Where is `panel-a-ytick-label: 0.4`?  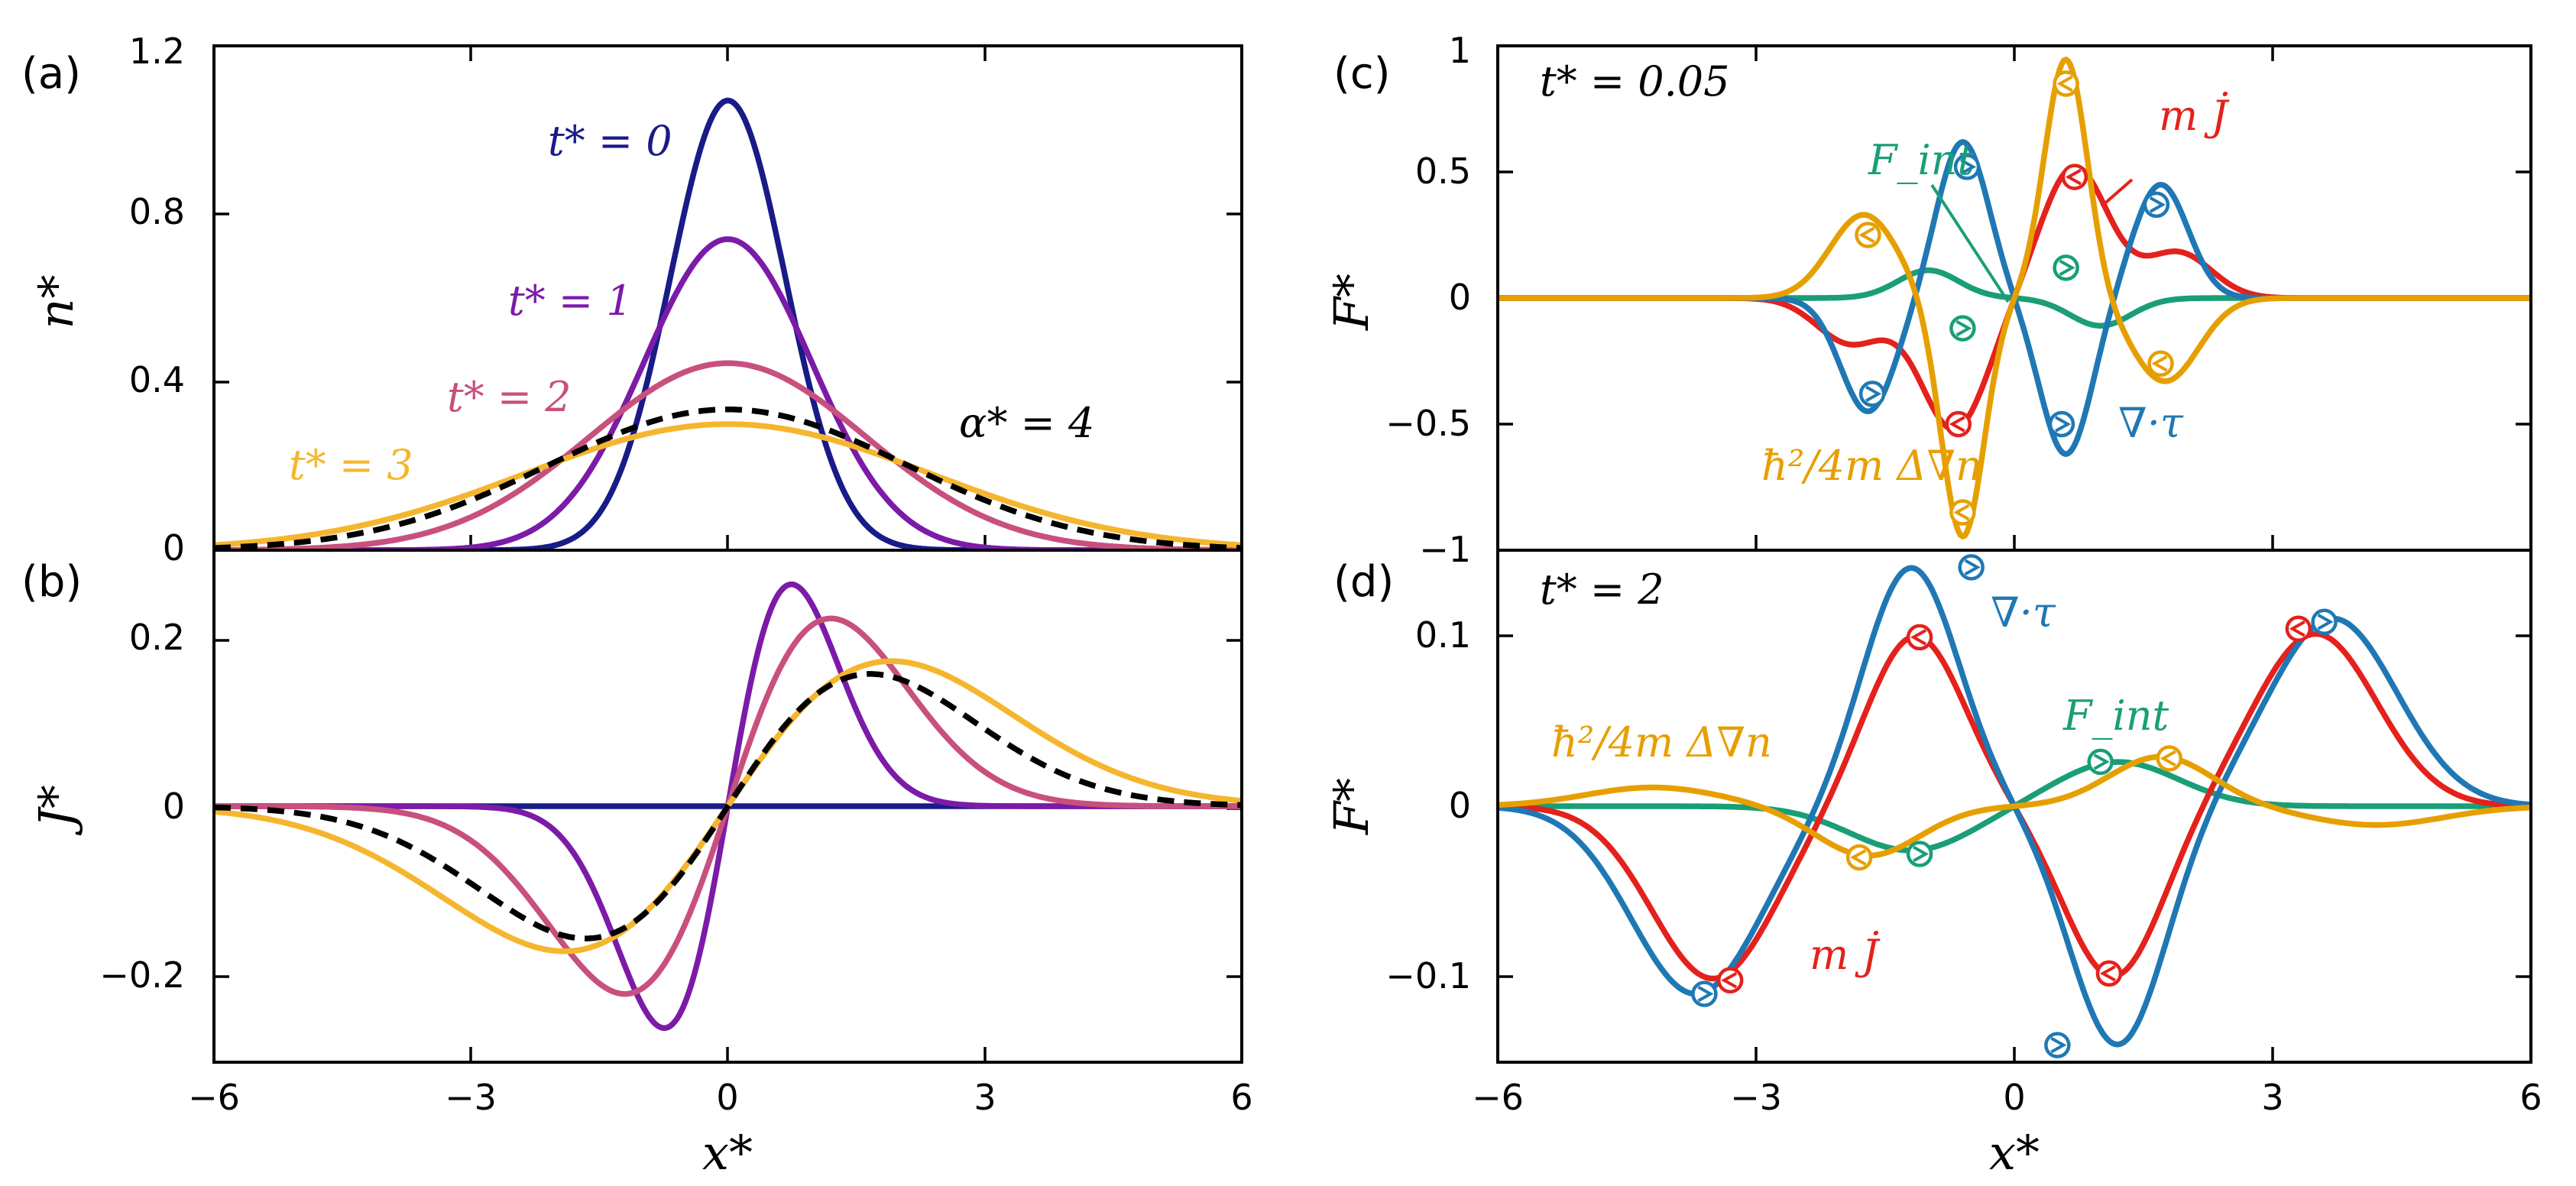
panel-a-ytick-label: 0.4 is located at coordinates (157, 379).